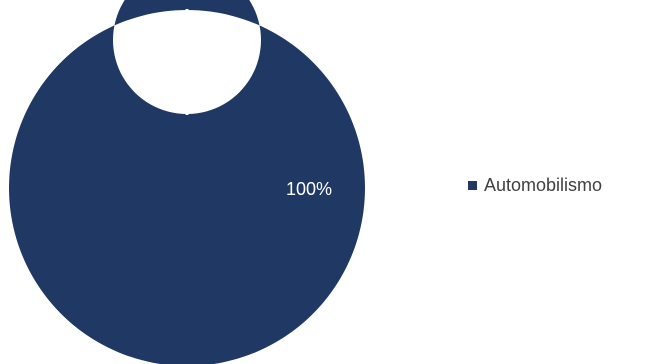 Image resolution: width=654 pixels, height=364 pixels. I want to click on data-label-automobilismo: 100%, so click(309, 189).